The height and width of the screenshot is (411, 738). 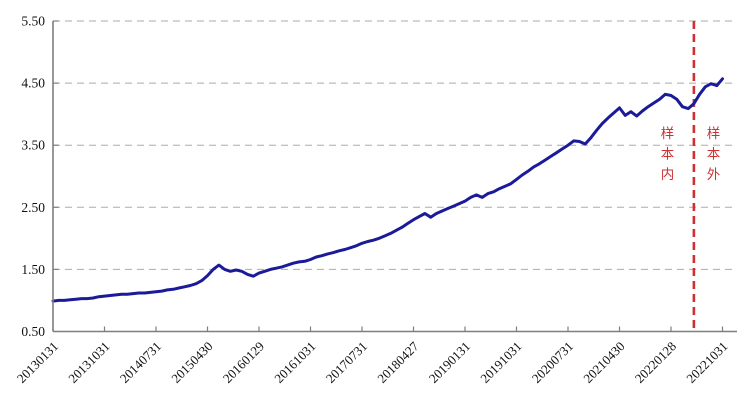 I want to click on x-axis-tick-label: 20180427, so click(x=398, y=362).